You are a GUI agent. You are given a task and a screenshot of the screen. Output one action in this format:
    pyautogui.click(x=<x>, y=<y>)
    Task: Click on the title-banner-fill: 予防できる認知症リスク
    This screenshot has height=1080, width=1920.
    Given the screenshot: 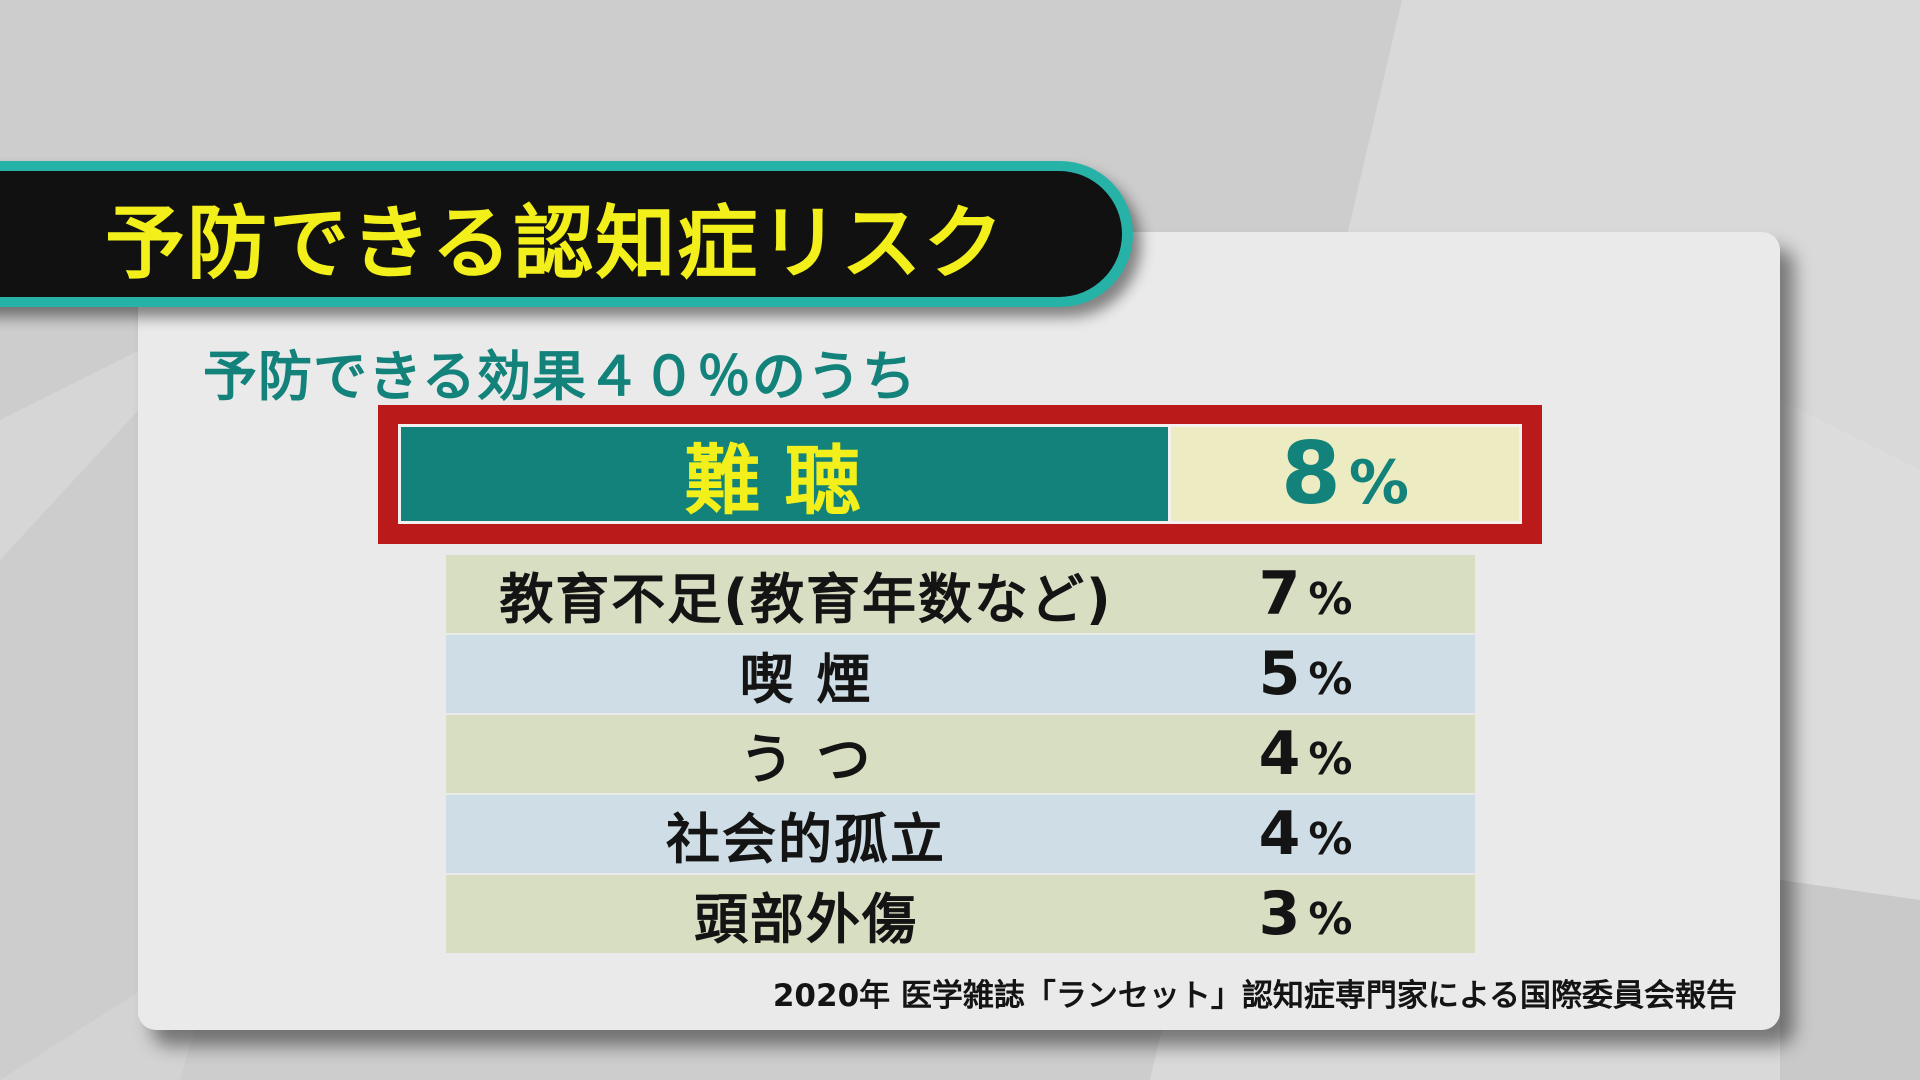 What is the action you would take?
    pyautogui.click(x=561, y=234)
    